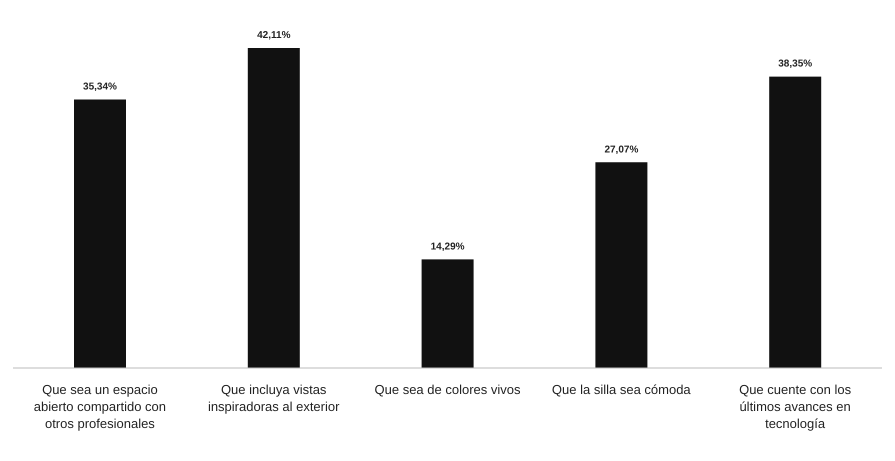 This screenshot has height=461, width=895. What do you see at coordinates (795, 406) in the screenshot?
I see `x-tick-label: Que cuente con los últimos avances en tecnología` at bounding box center [795, 406].